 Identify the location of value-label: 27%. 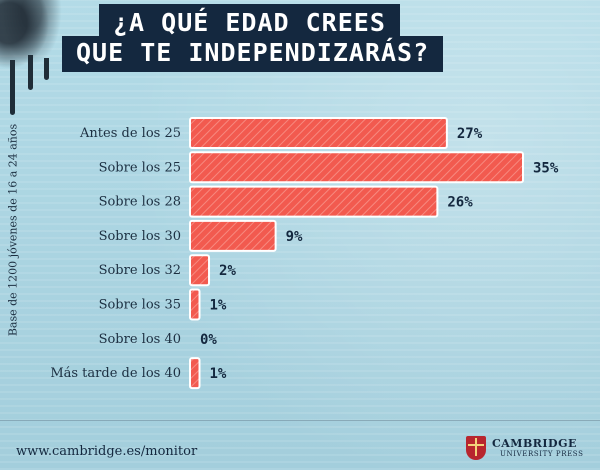
(470, 134).